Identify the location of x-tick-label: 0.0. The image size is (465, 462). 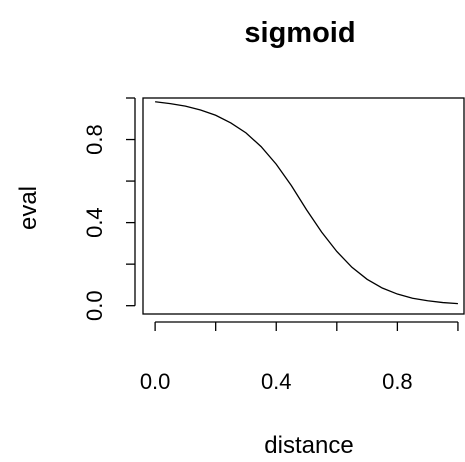
(155, 381).